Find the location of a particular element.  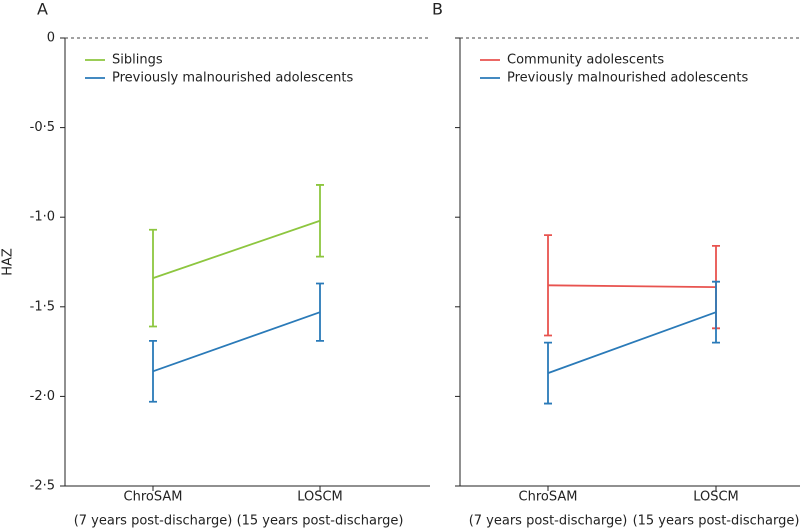

y-tick-label: -1·5 is located at coordinates (42, 306).